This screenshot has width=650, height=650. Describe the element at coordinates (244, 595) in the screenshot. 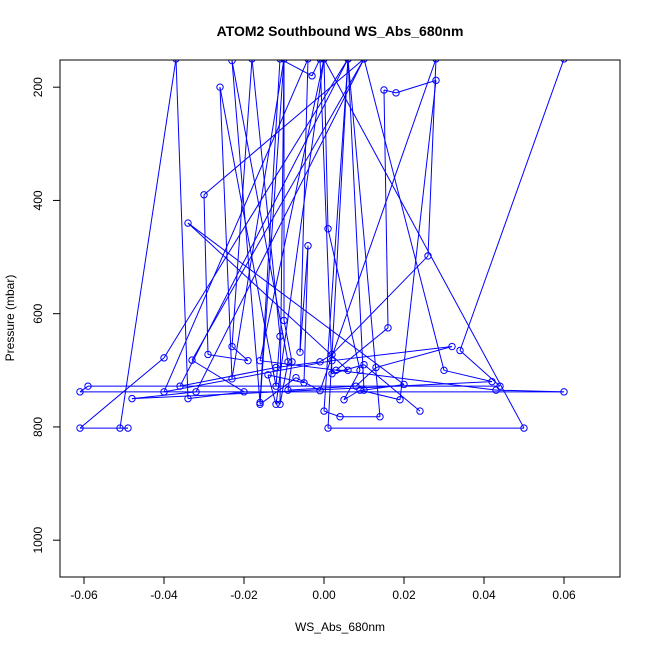

I see `x-tick-label: -0.02` at that location.